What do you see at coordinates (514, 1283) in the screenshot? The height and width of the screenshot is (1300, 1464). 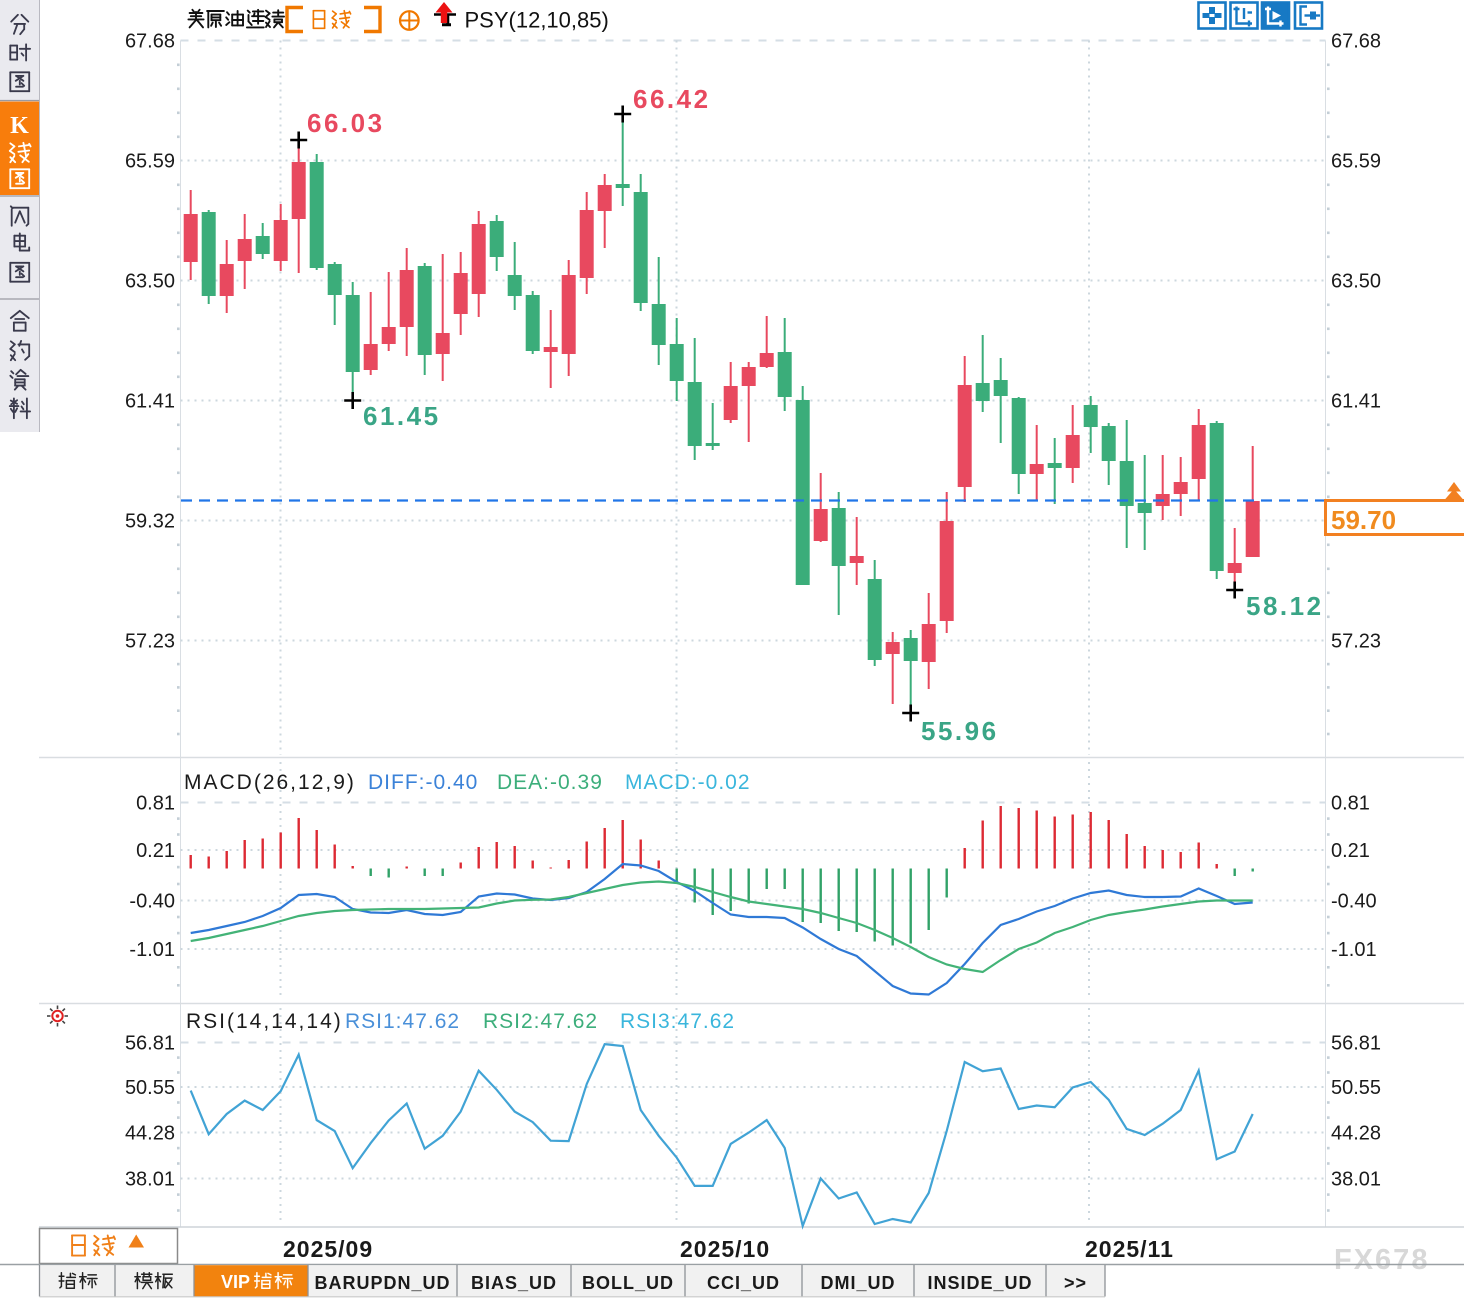 I see `svg-text: BIAS_UD` at bounding box center [514, 1283].